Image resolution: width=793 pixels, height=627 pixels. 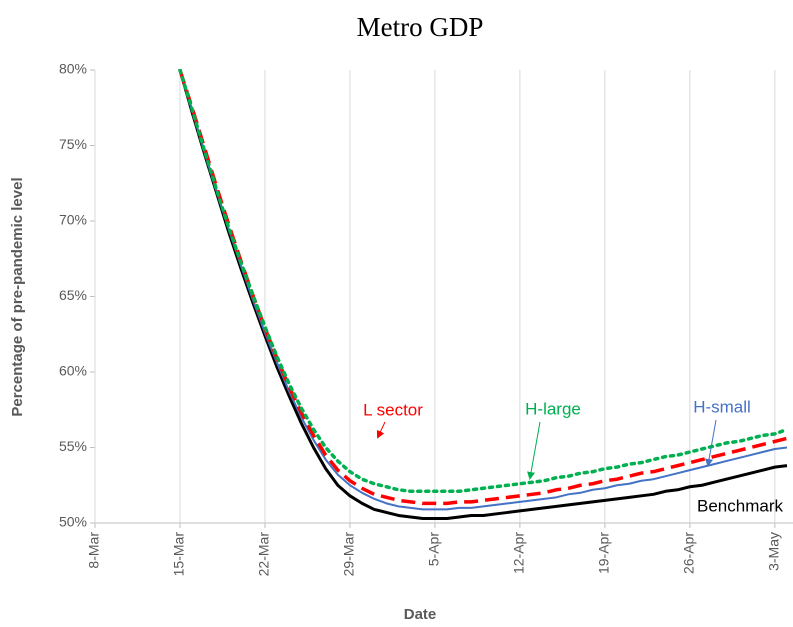 What do you see at coordinates (519, 553) in the screenshot?
I see `x-tick-label: 12-Apr` at bounding box center [519, 553].